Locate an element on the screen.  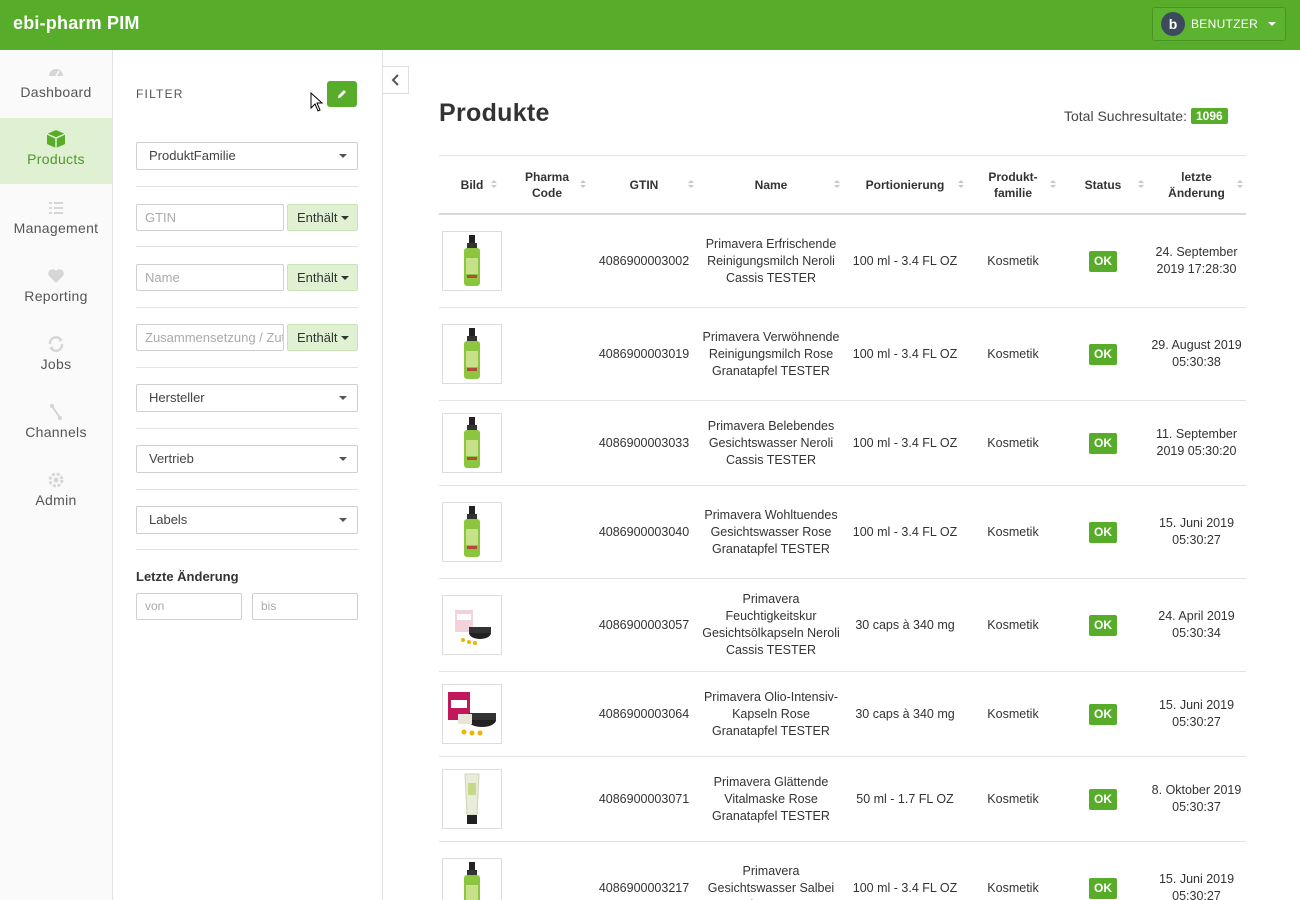
zusammensetzung-contains-button: Enthält is located at coordinates (322, 337).